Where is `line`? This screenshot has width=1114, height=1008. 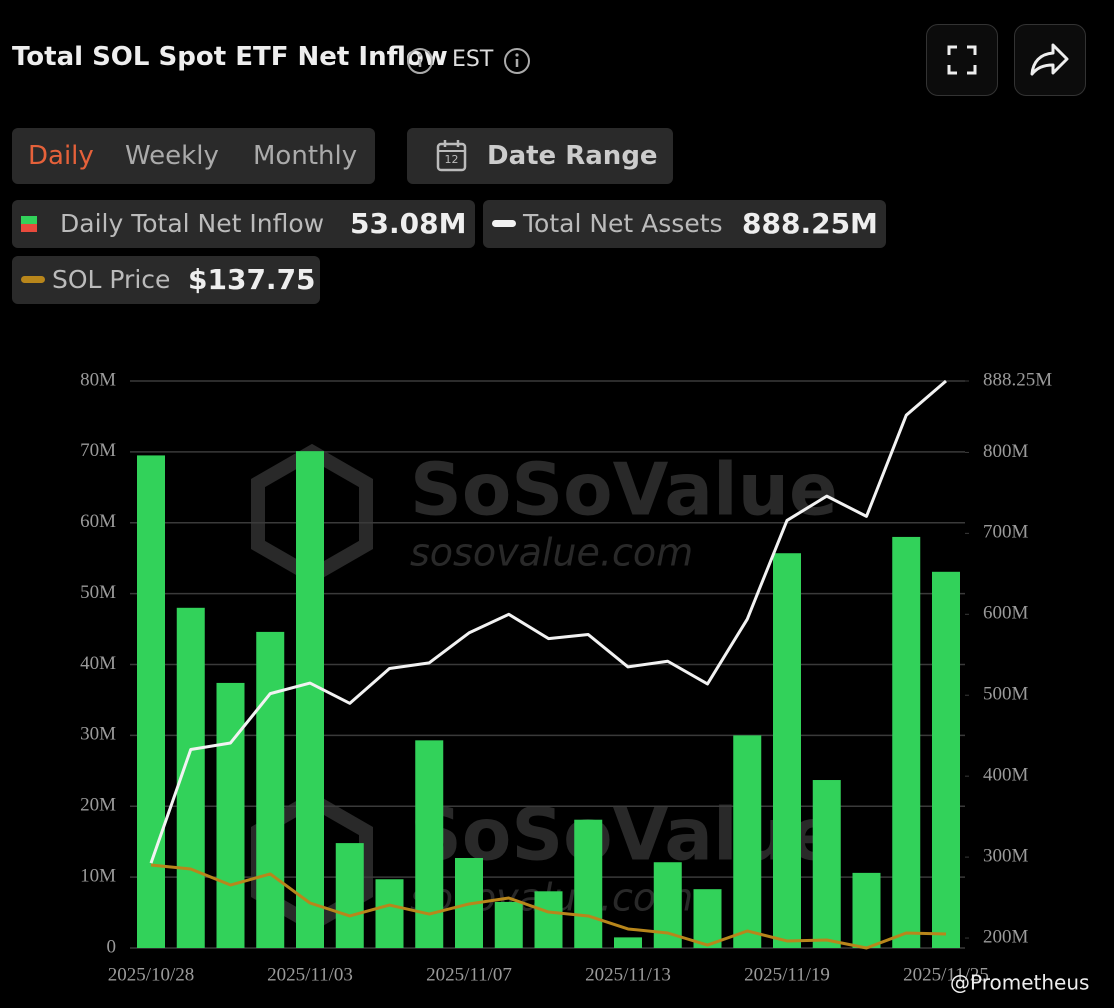
line is located at coordinates (548, 906).